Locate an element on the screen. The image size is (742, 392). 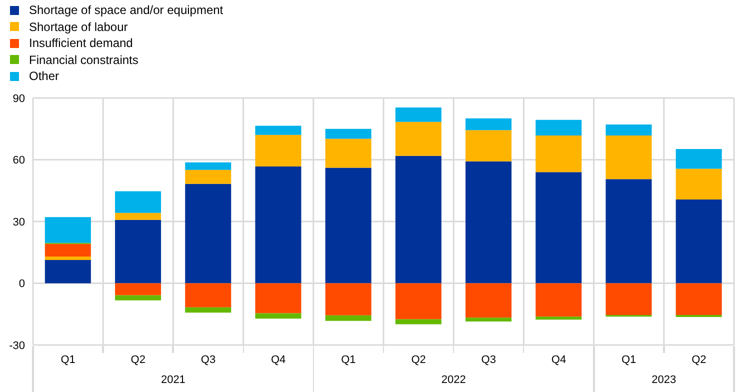
text: 2022 is located at coordinates (453, 380).